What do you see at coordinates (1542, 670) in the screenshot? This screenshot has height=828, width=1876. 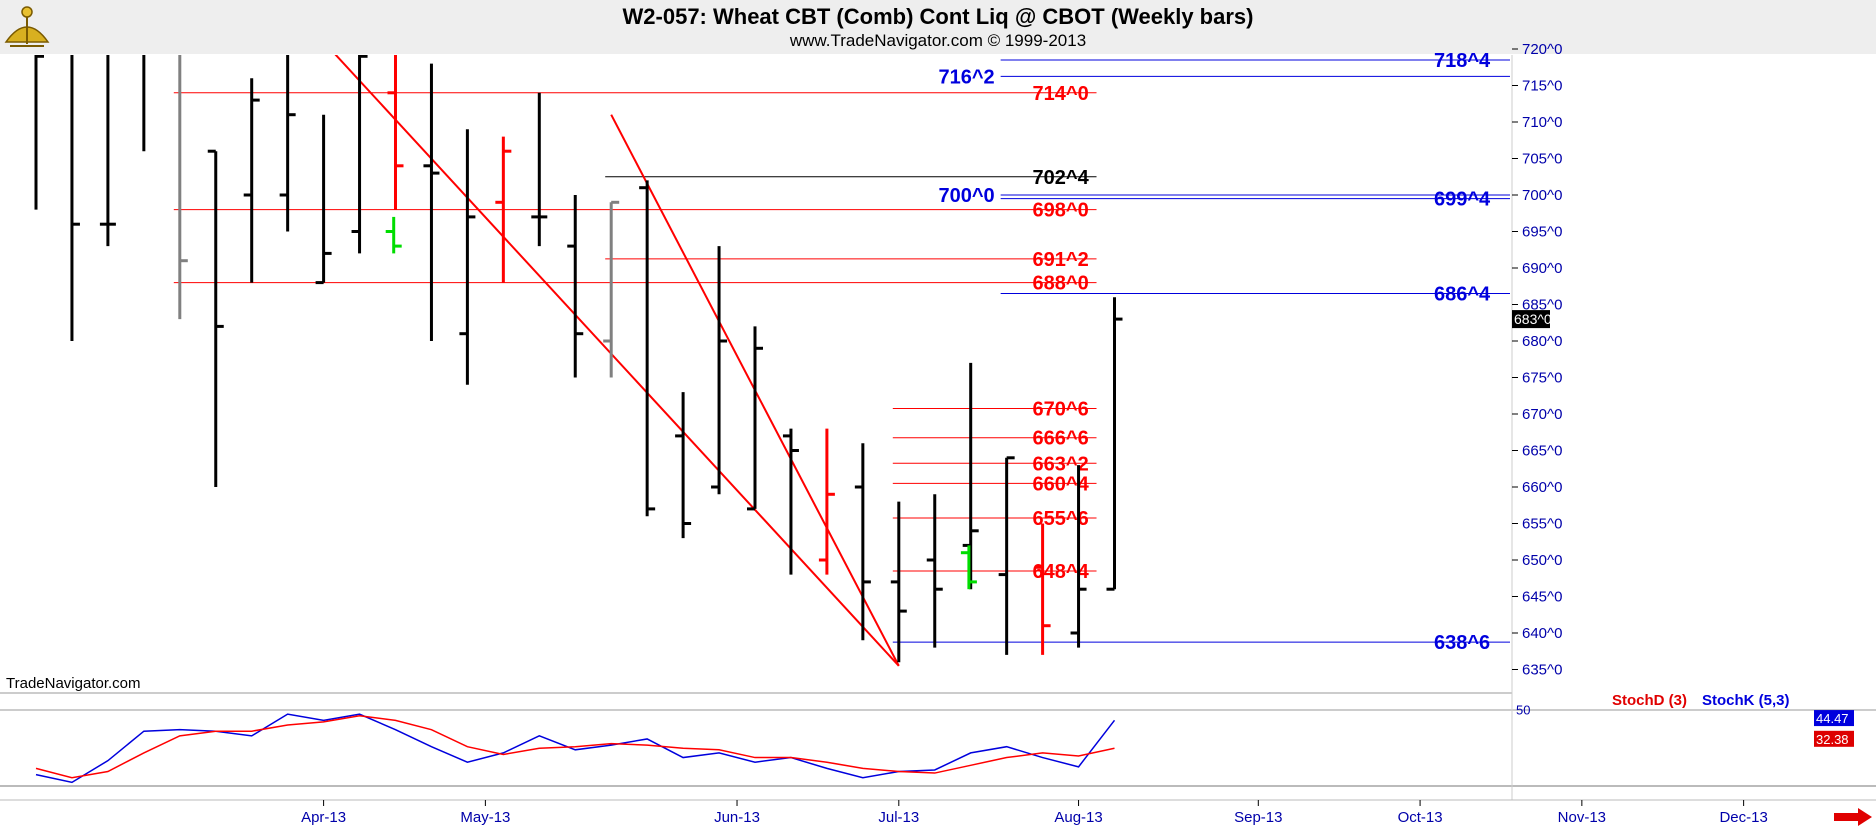 I see `y-tick-label: 635^0` at bounding box center [1542, 670].